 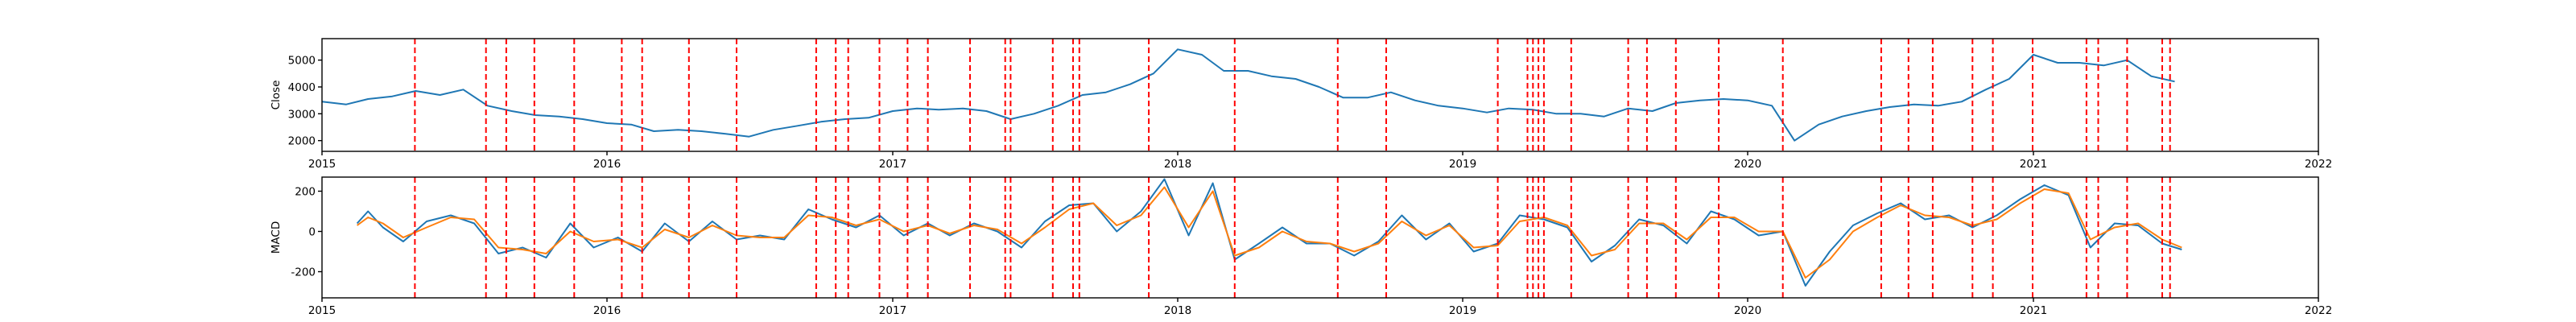 I want to click on y-tick-label: 2000, so click(x=302, y=141).